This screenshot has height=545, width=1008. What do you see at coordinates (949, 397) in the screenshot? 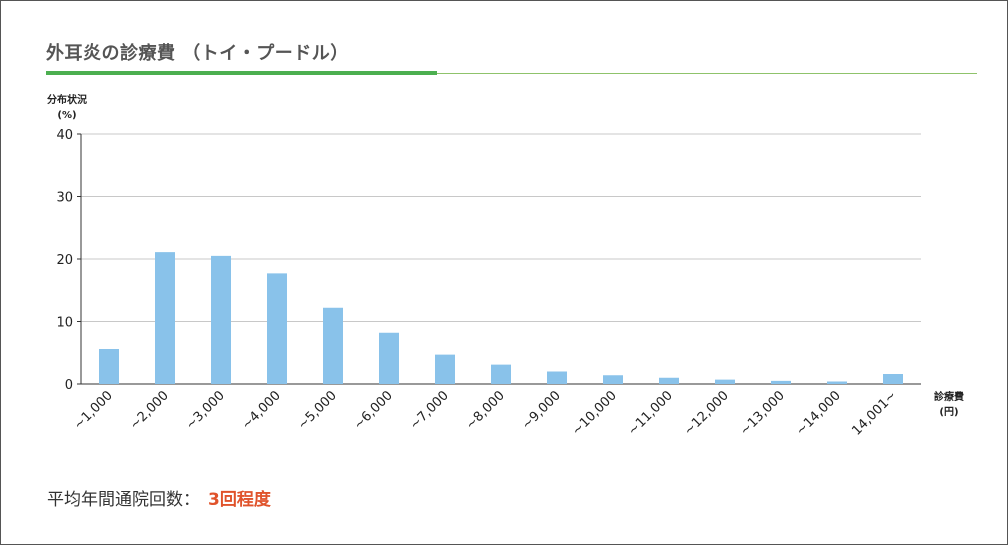
I see `x-axis-label-line-1: 診療費` at bounding box center [949, 397].